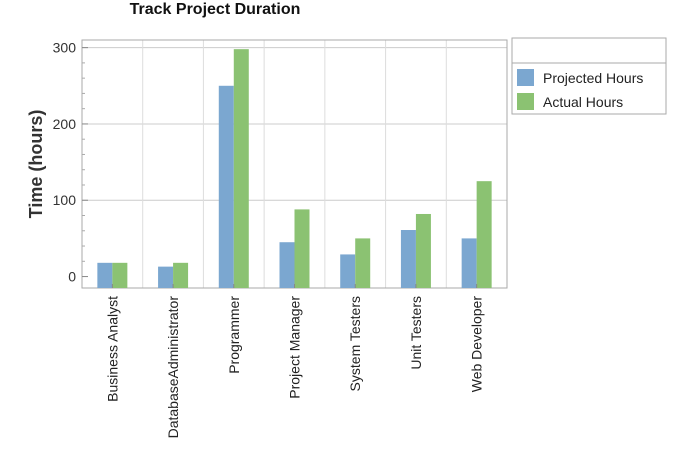  What do you see at coordinates (525, 101) in the screenshot?
I see `legend-swatch-actual` at bounding box center [525, 101].